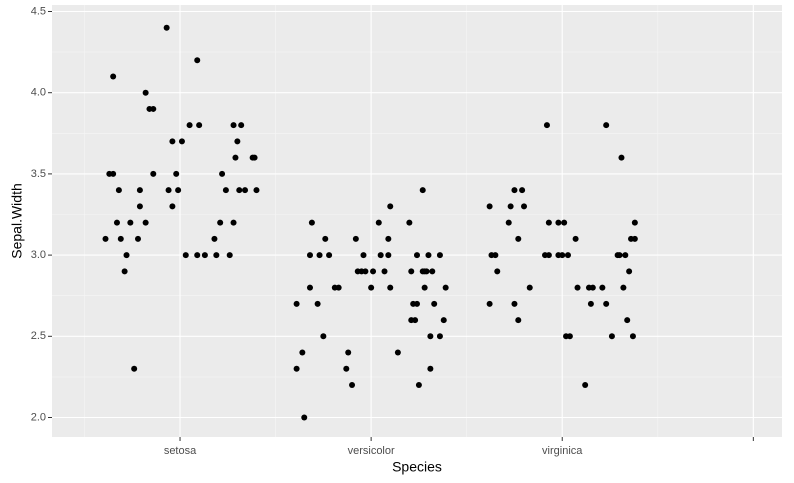 Image resolution: width=794 pixels, height=483 pixels. I want to click on x-tick-label: versicolor, so click(371, 451).